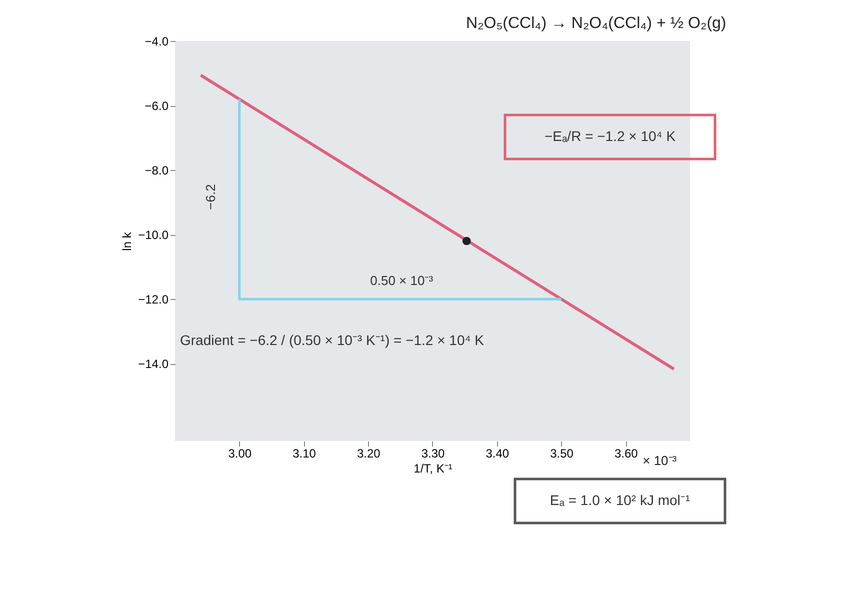  I want to click on x-tick-label: 3.30, so click(433, 453).